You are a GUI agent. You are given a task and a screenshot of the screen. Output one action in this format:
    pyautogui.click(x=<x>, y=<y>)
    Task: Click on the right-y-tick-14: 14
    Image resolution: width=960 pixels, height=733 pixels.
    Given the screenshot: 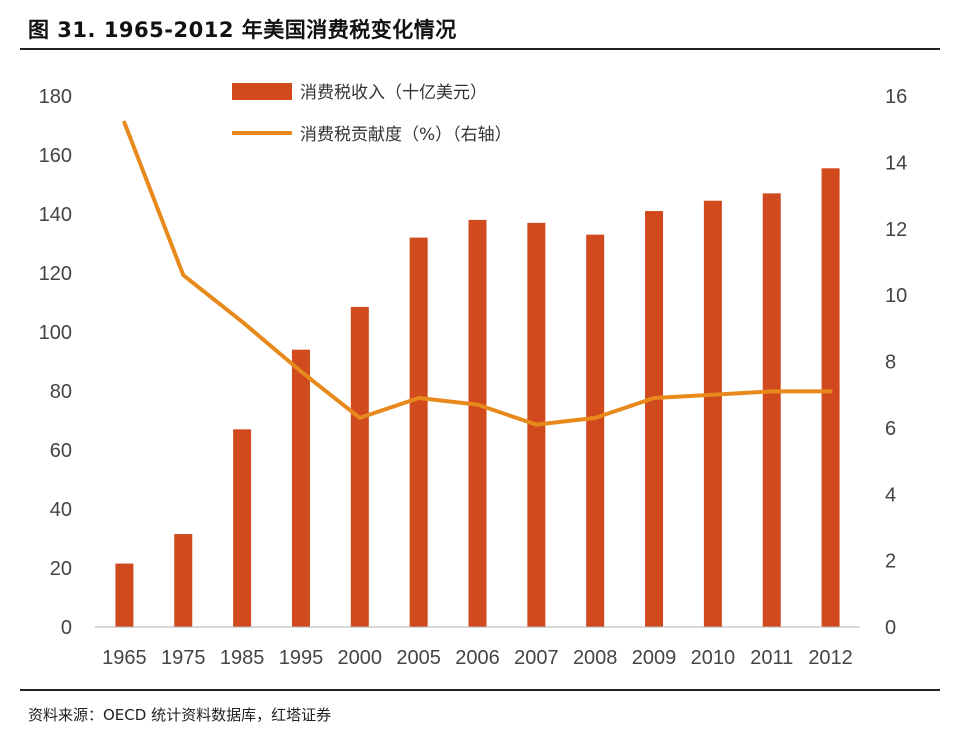 What is the action you would take?
    pyautogui.click(x=896, y=163)
    